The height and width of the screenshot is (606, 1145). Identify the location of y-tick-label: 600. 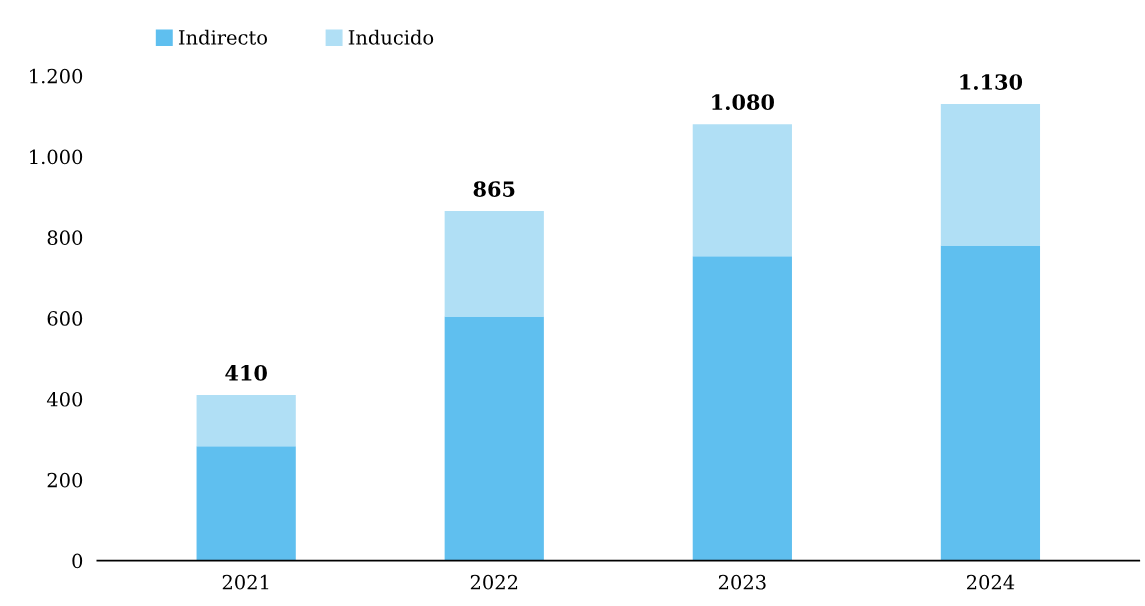
(65, 318).